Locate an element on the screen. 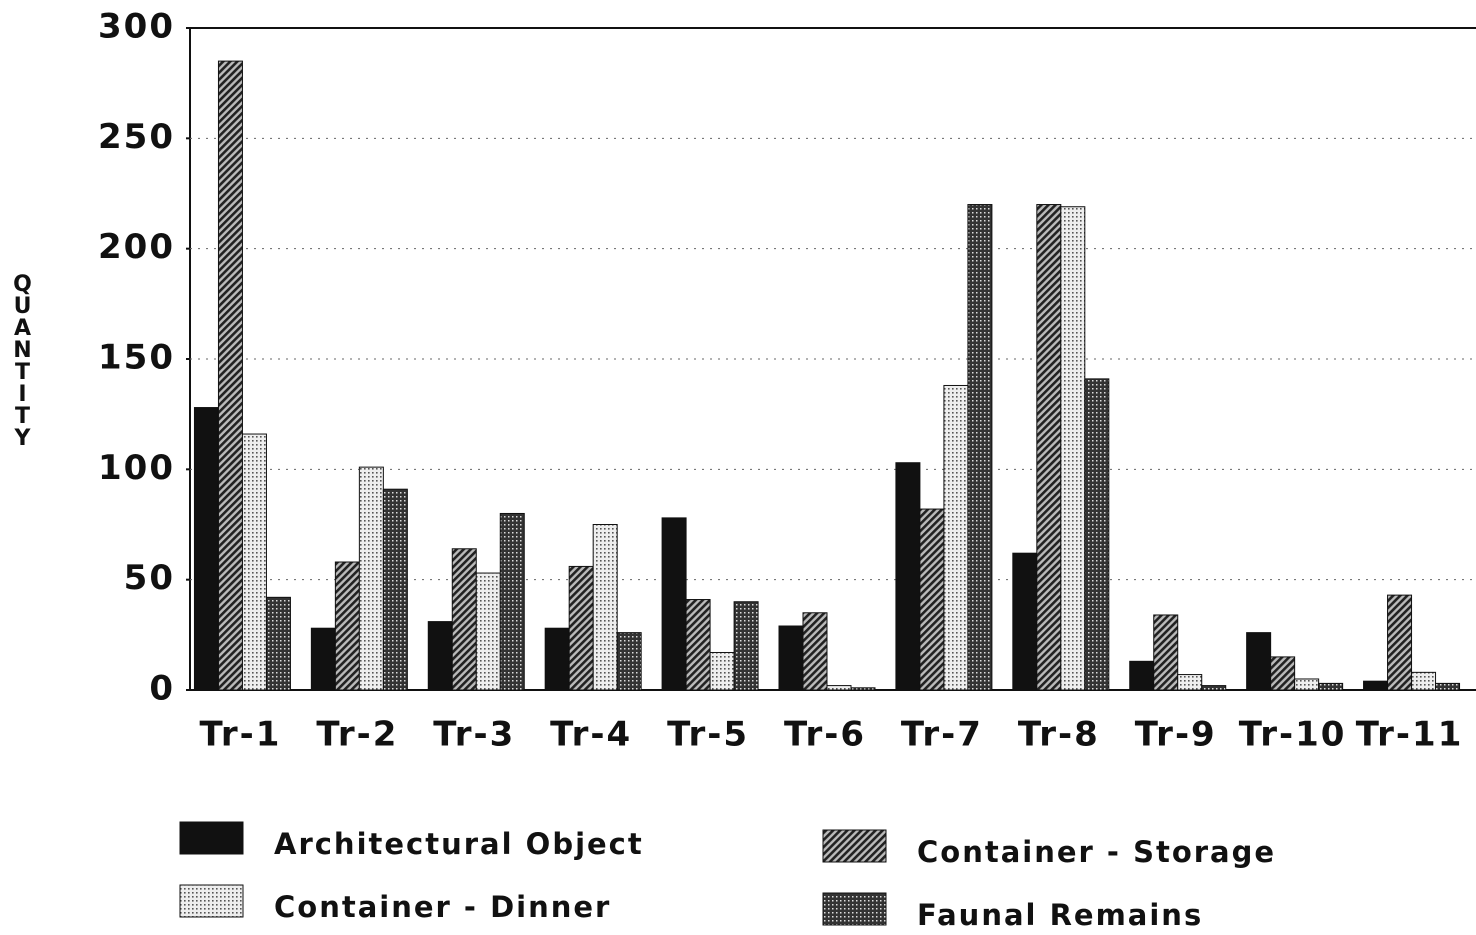 The width and height of the screenshot is (1476, 935). x-tick-label: Tr-5 is located at coordinates (708, 735).